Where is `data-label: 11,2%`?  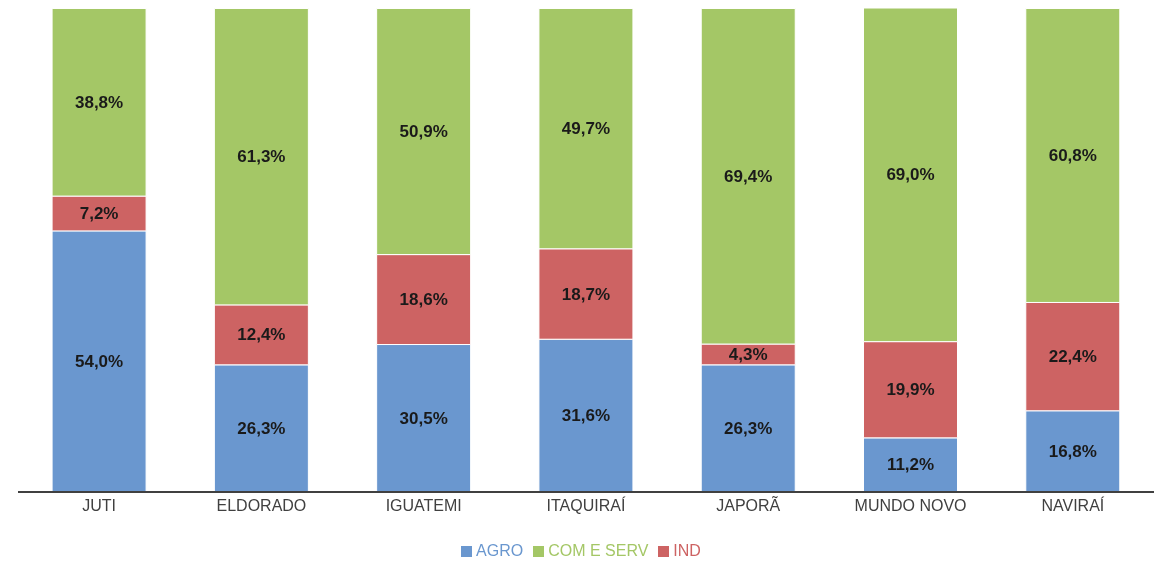
data-label: 11,2% is located at coordinates (910, 465).